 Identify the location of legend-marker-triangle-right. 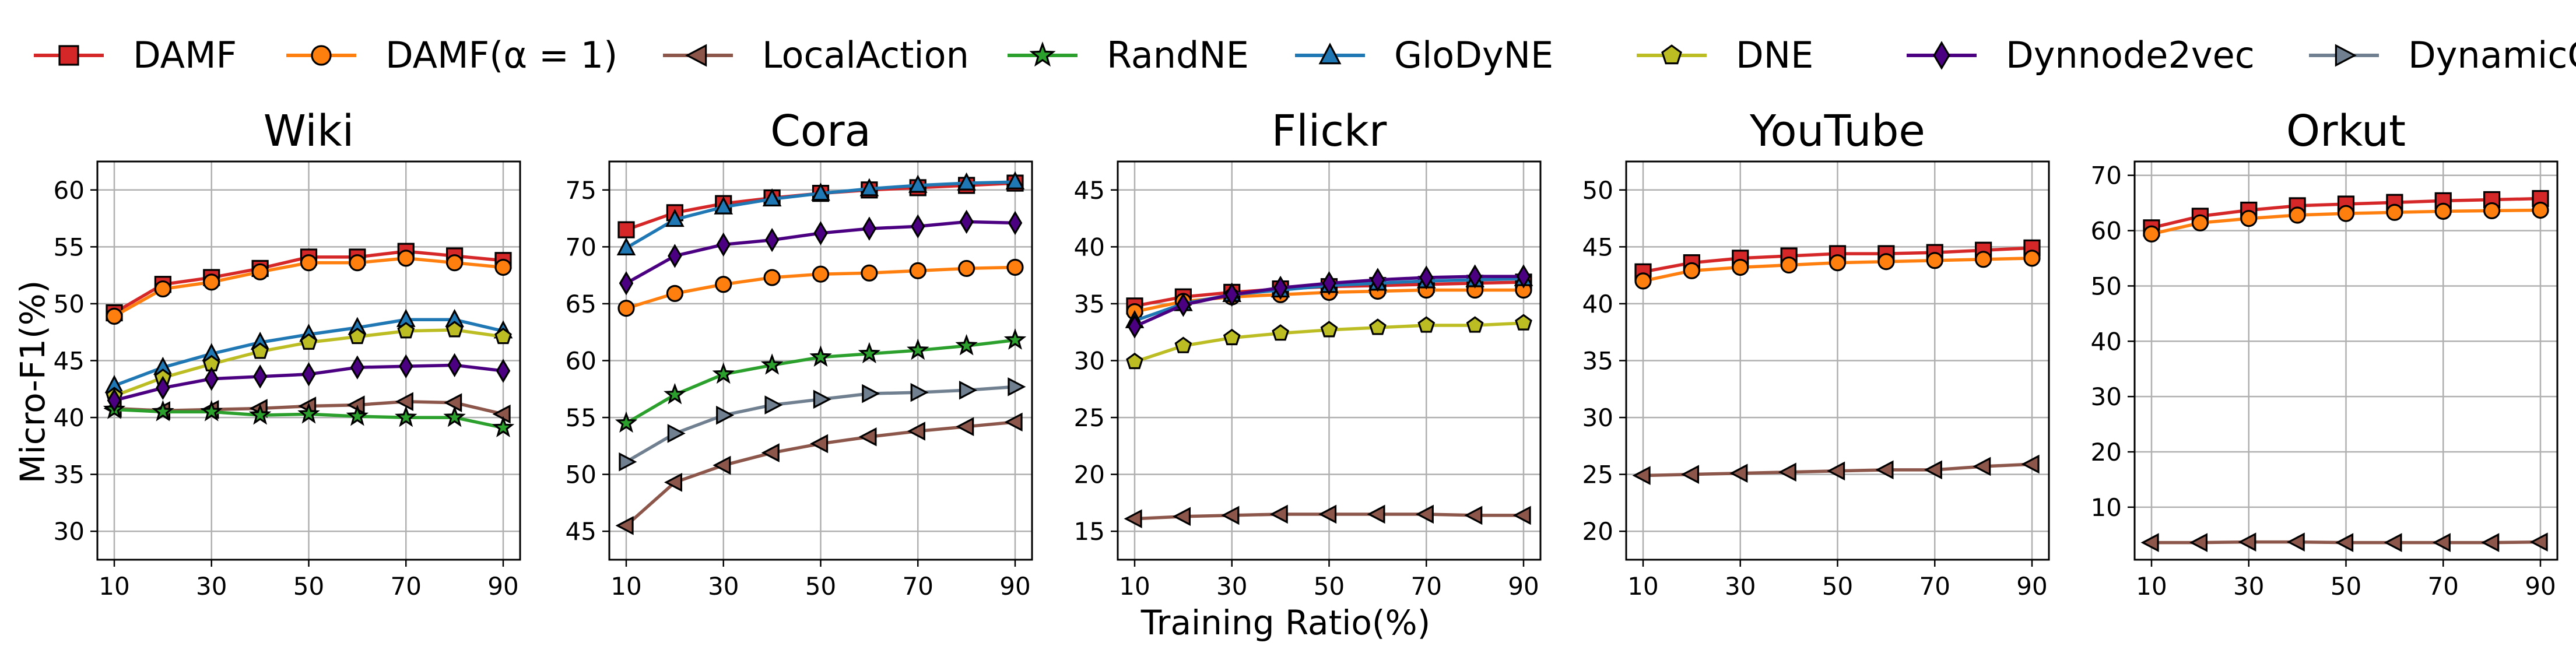
(2346, 55).